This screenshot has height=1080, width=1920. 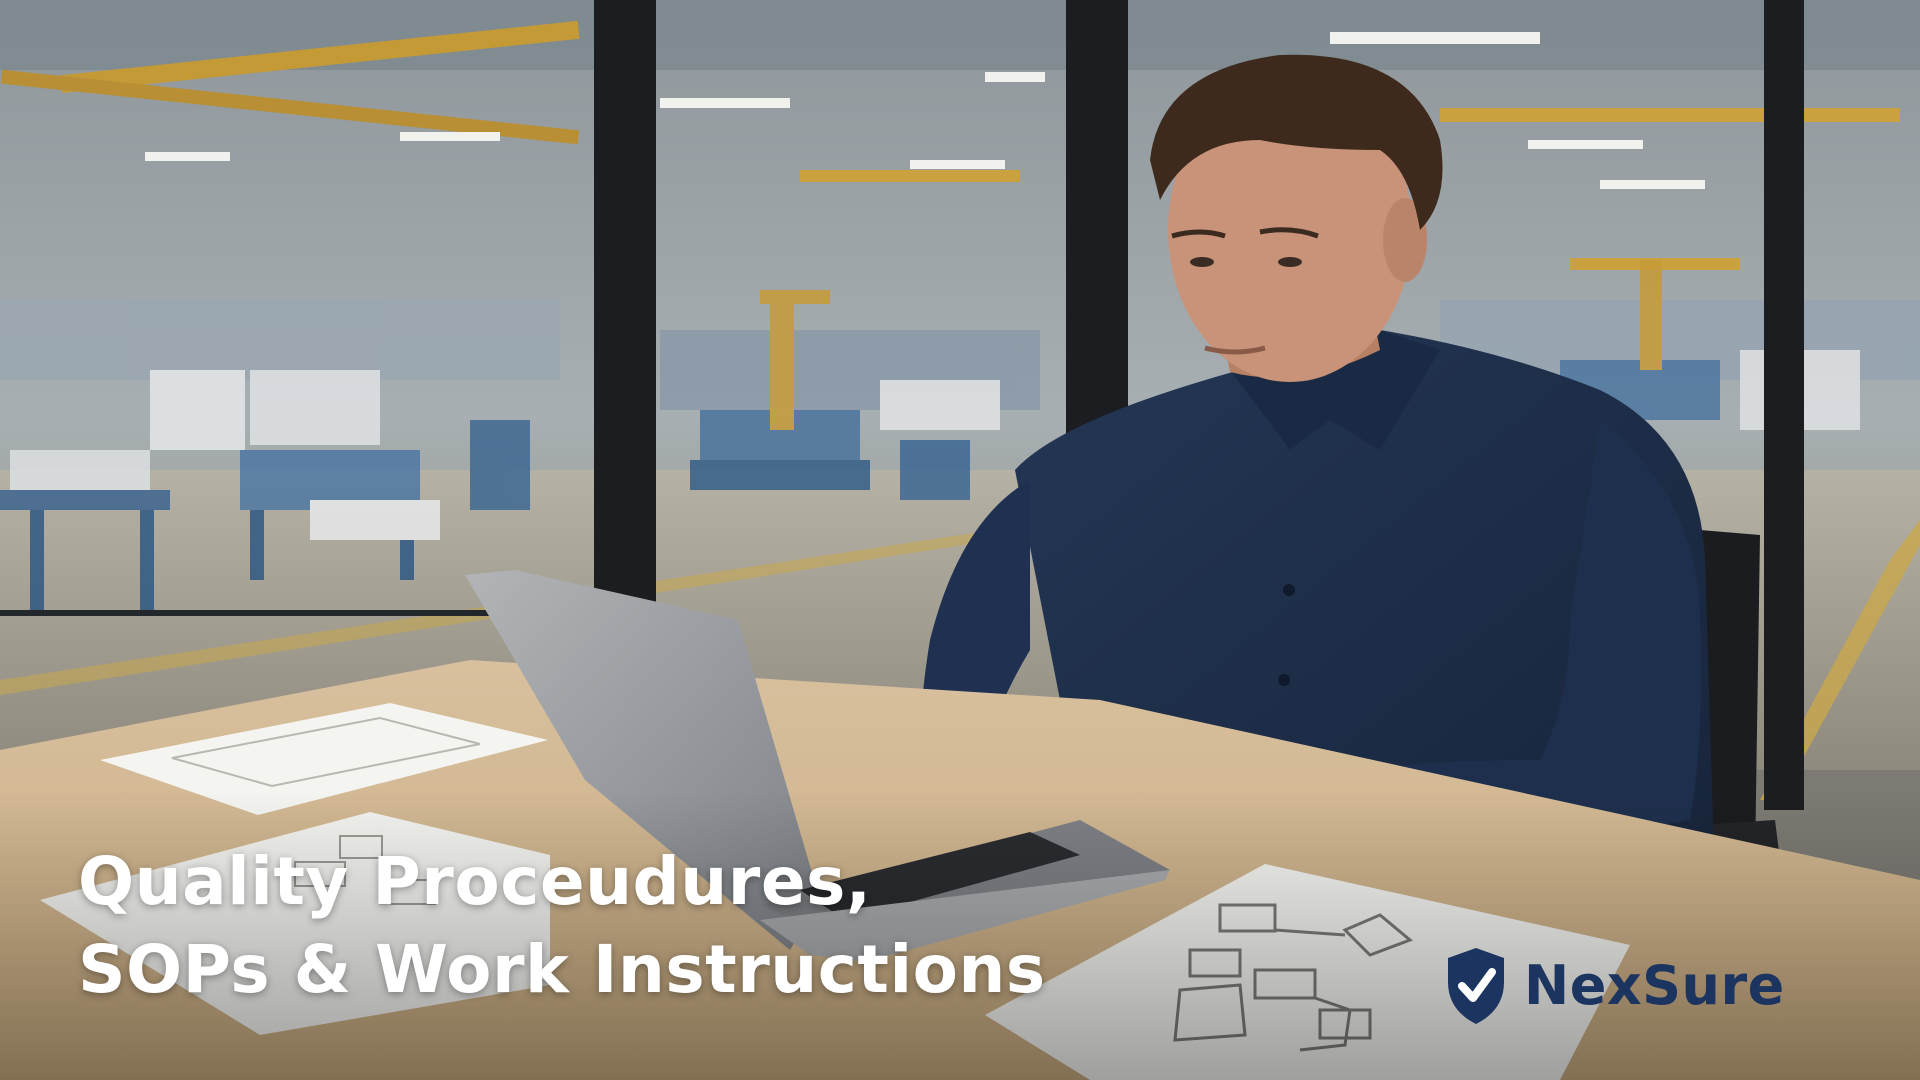 I want to click on headline-line-1: Quality Proceudures,, so click(x=475, y=881).